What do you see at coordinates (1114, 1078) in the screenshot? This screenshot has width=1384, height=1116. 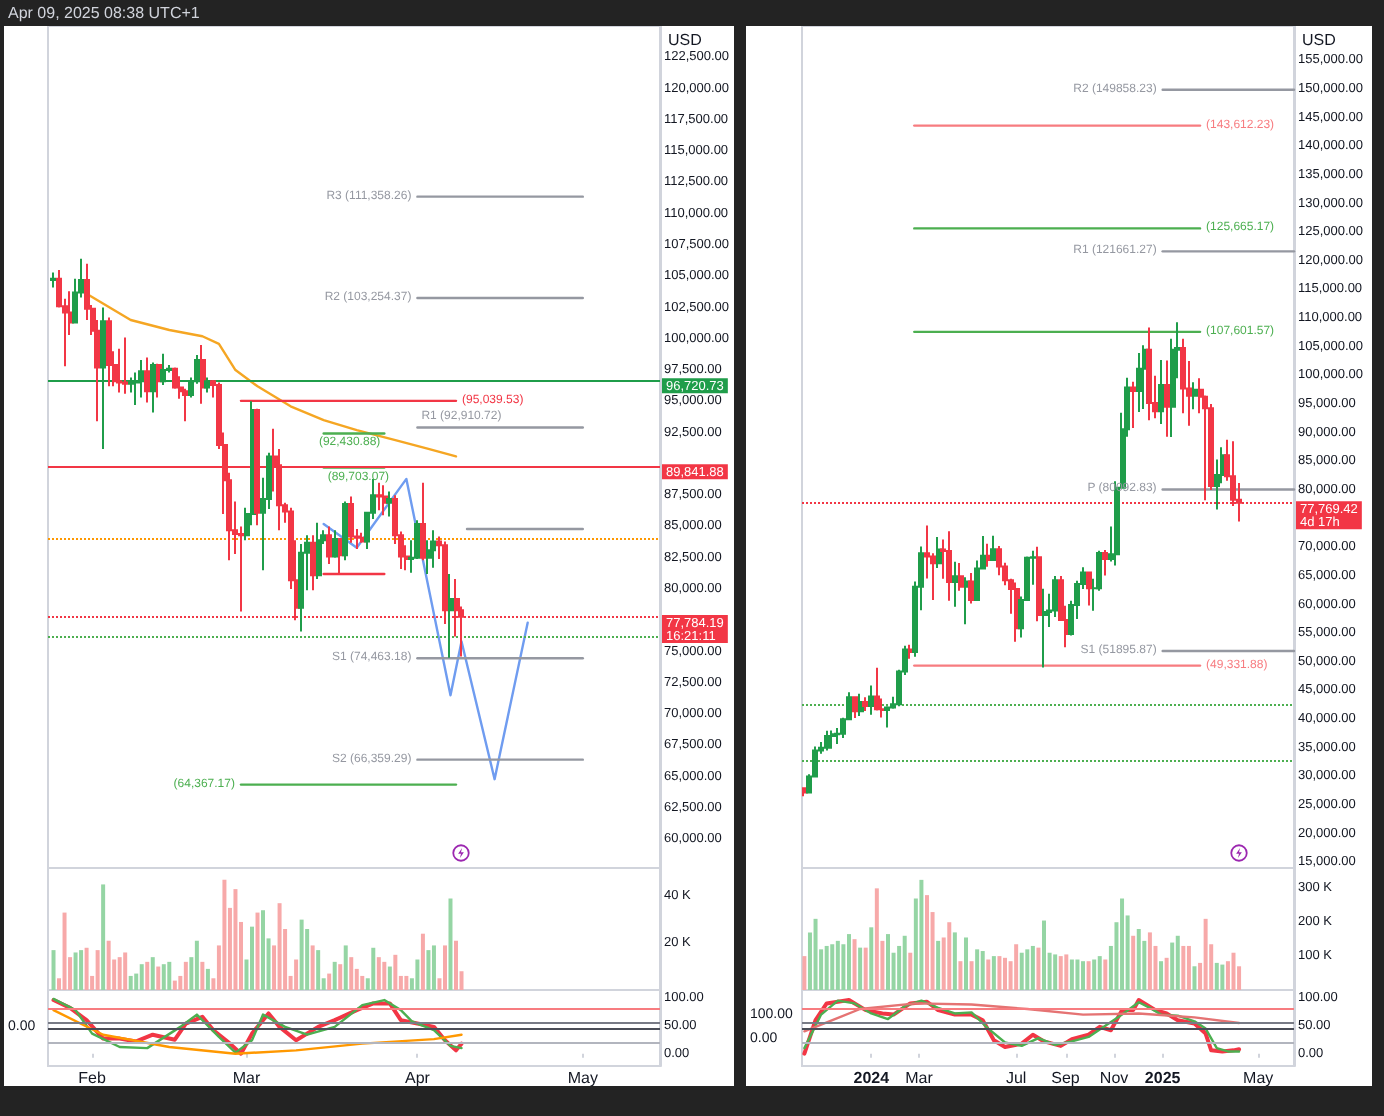 I see `x-tick-label: Nov` at bounding box center [1114, 1078].